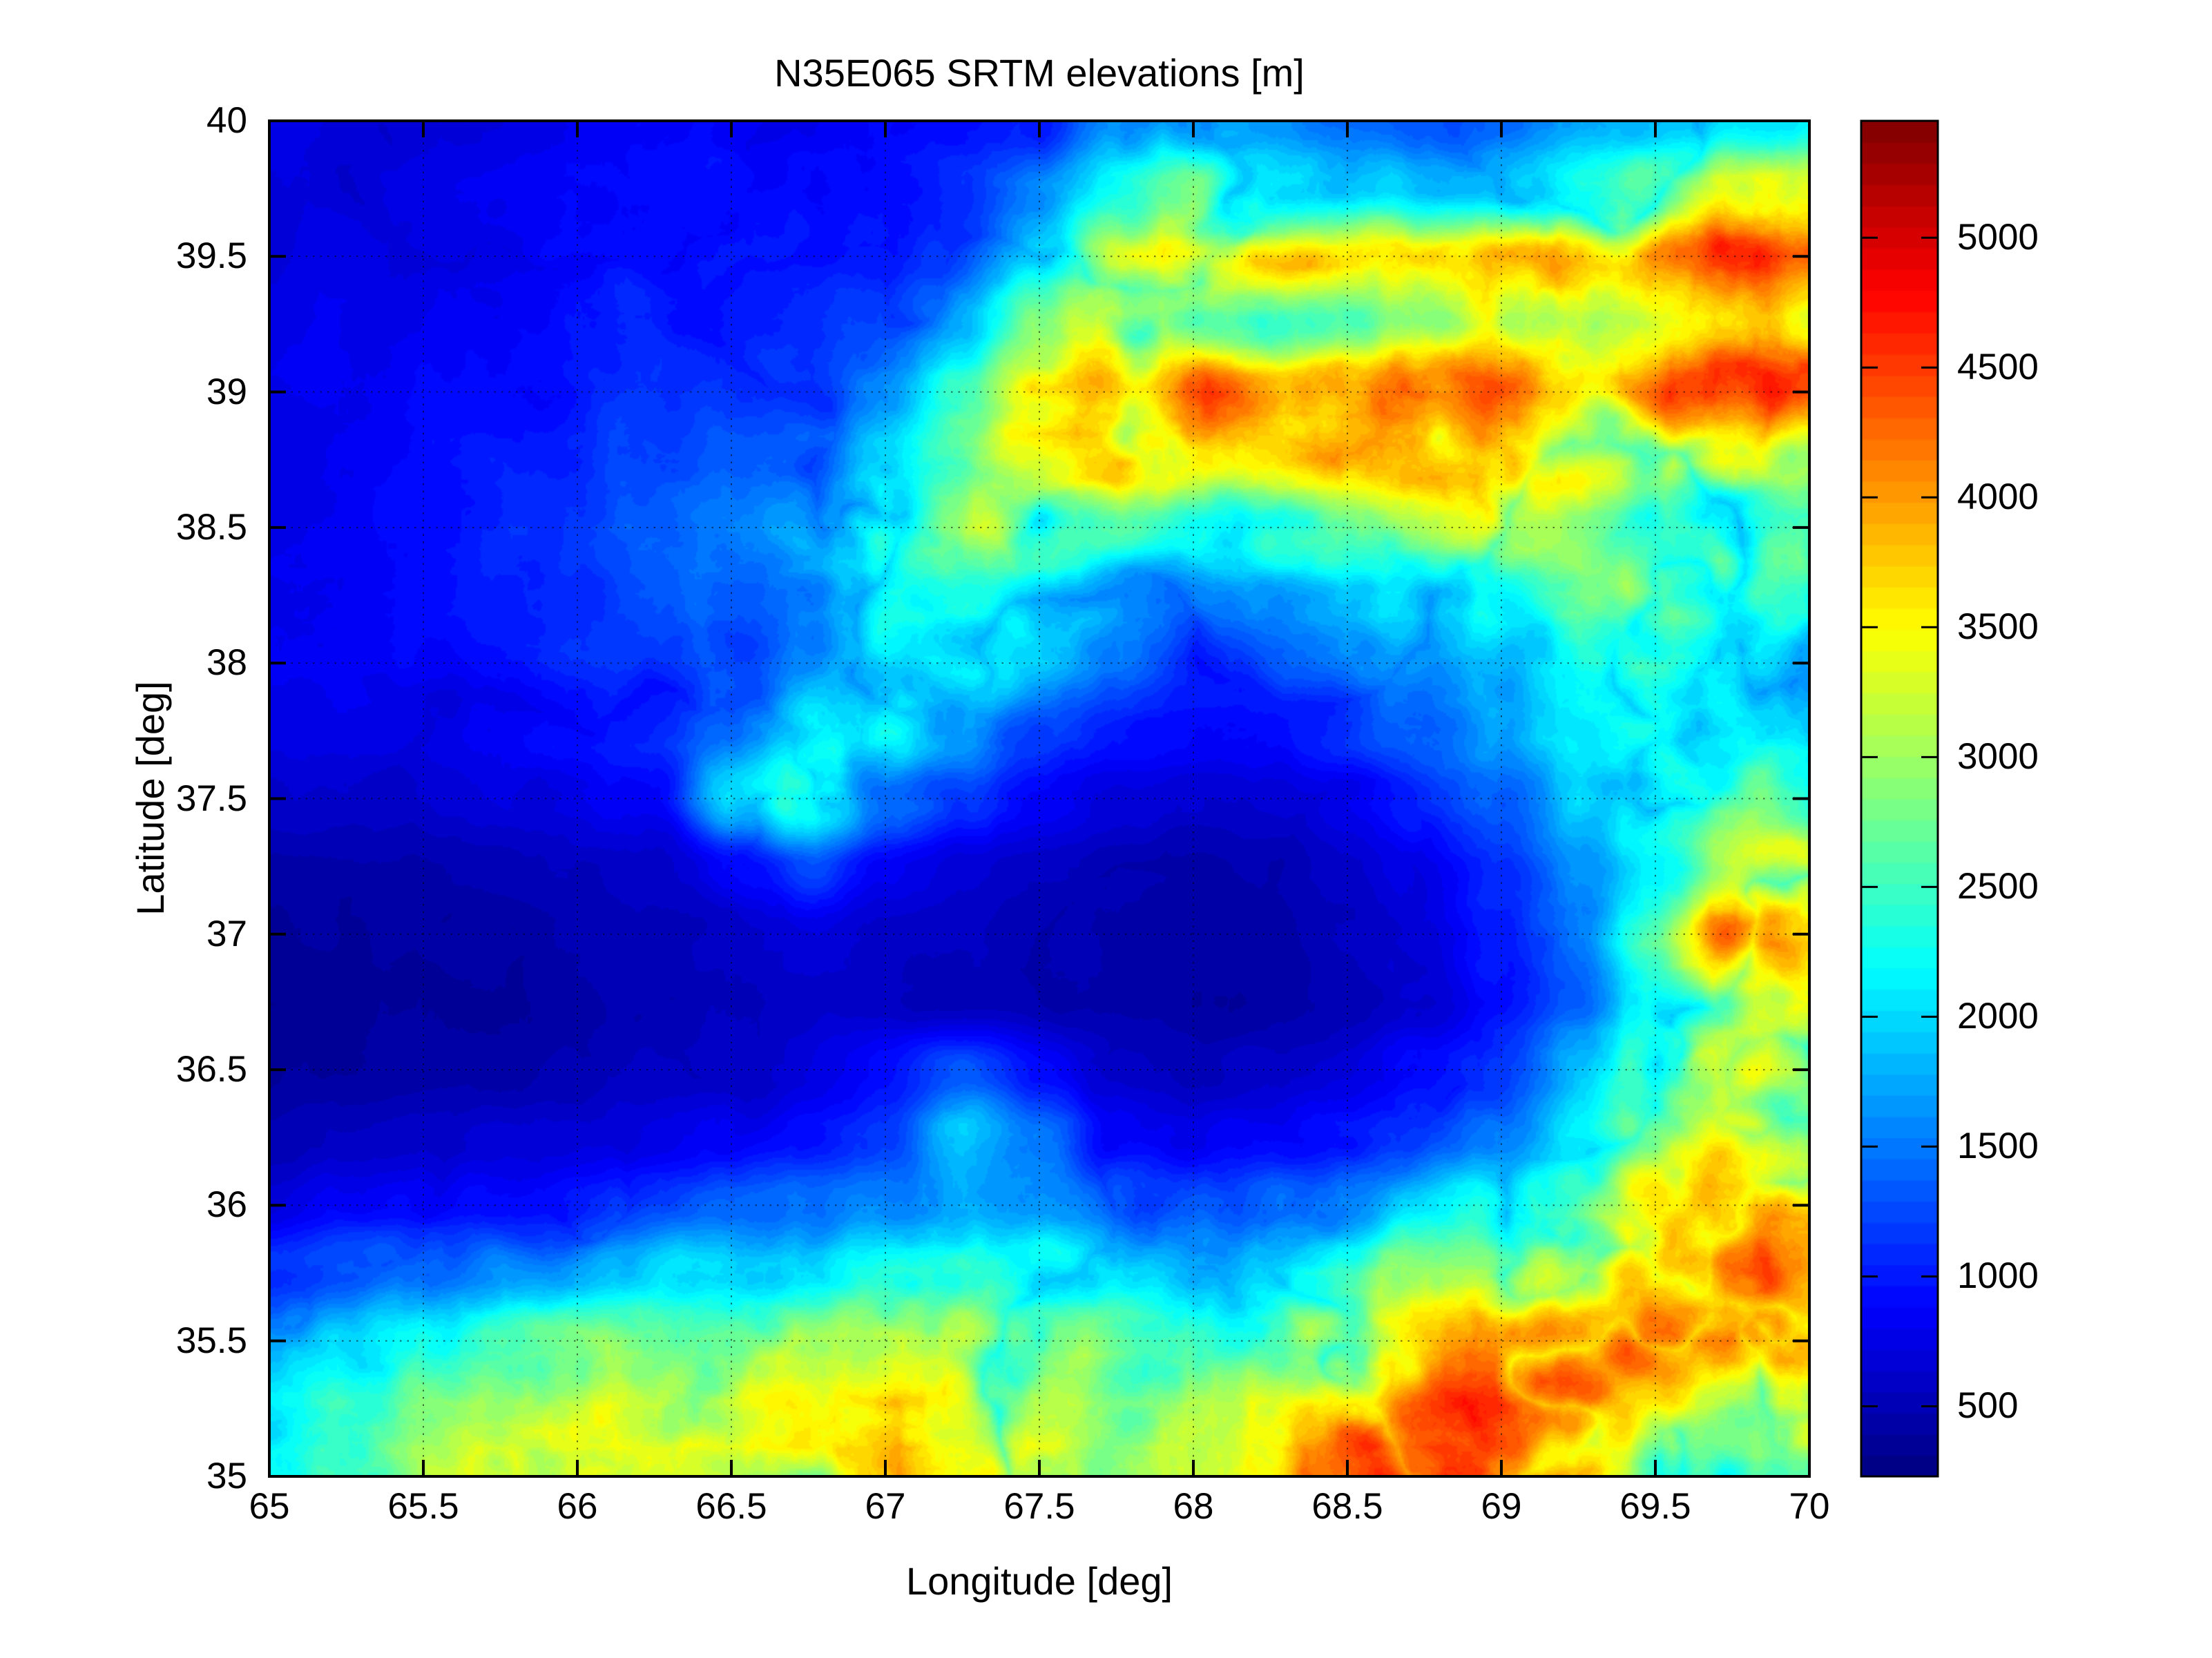 This screenshot has height=1658, width=2212. Describe the element at coordinates (211, 1069) in the screenshot. I see `y-tick-label: 36.5` at that location.